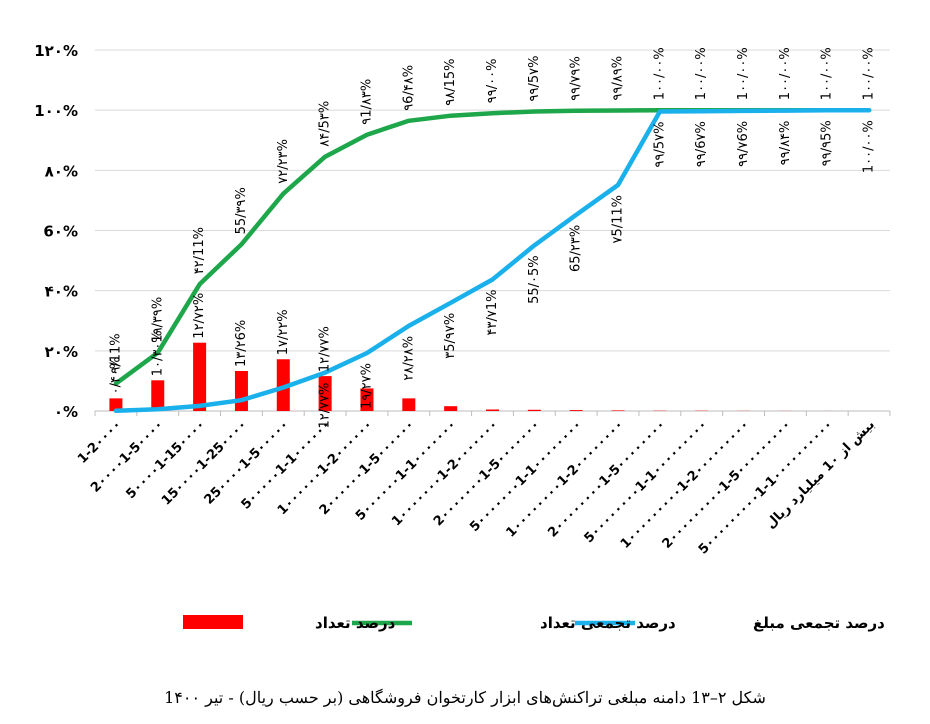  I want to click on legend-label: درصد تجمعی مبلغ, so click(819, 623).